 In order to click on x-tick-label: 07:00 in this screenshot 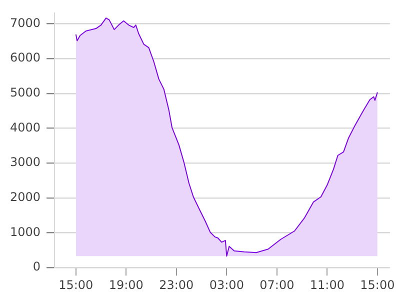, I will do `click(277, 285)`.